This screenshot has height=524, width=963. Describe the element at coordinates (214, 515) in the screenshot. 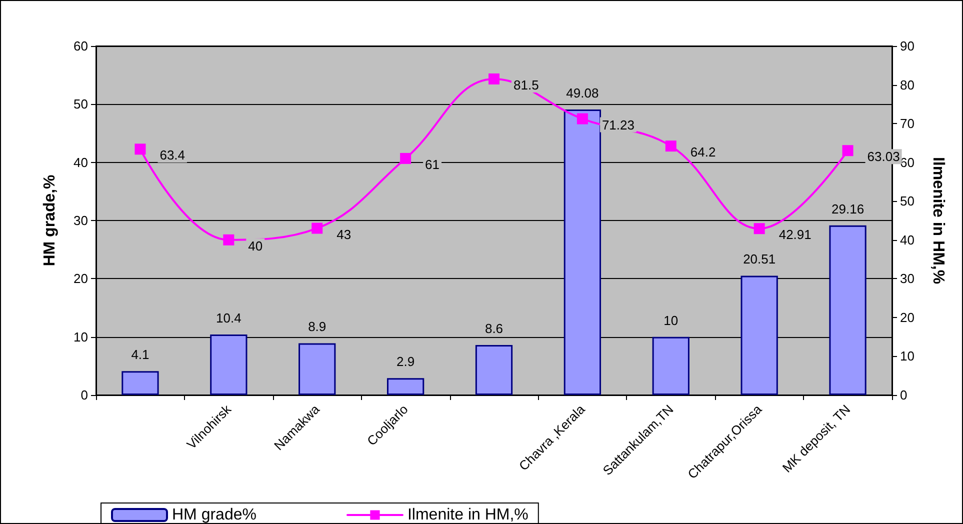

I see `legend-label: HM grade%` at that location.